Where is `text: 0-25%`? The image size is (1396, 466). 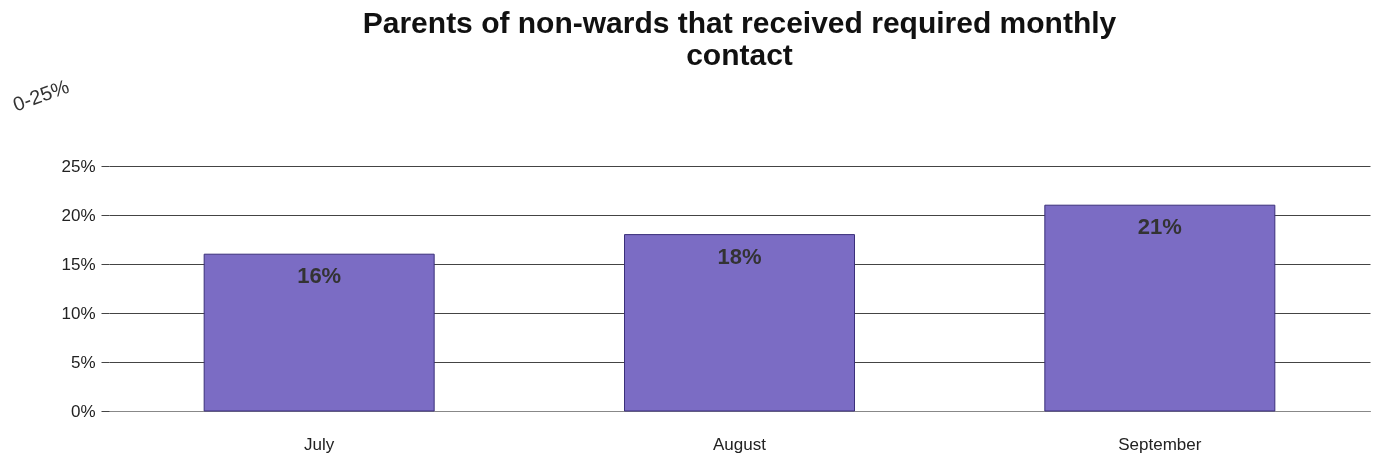 text: 0-25% is located at coordinates (40, 95).